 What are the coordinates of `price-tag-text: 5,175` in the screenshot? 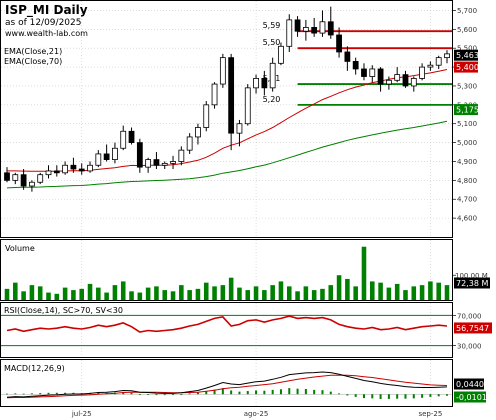 It's located at (467, 110).